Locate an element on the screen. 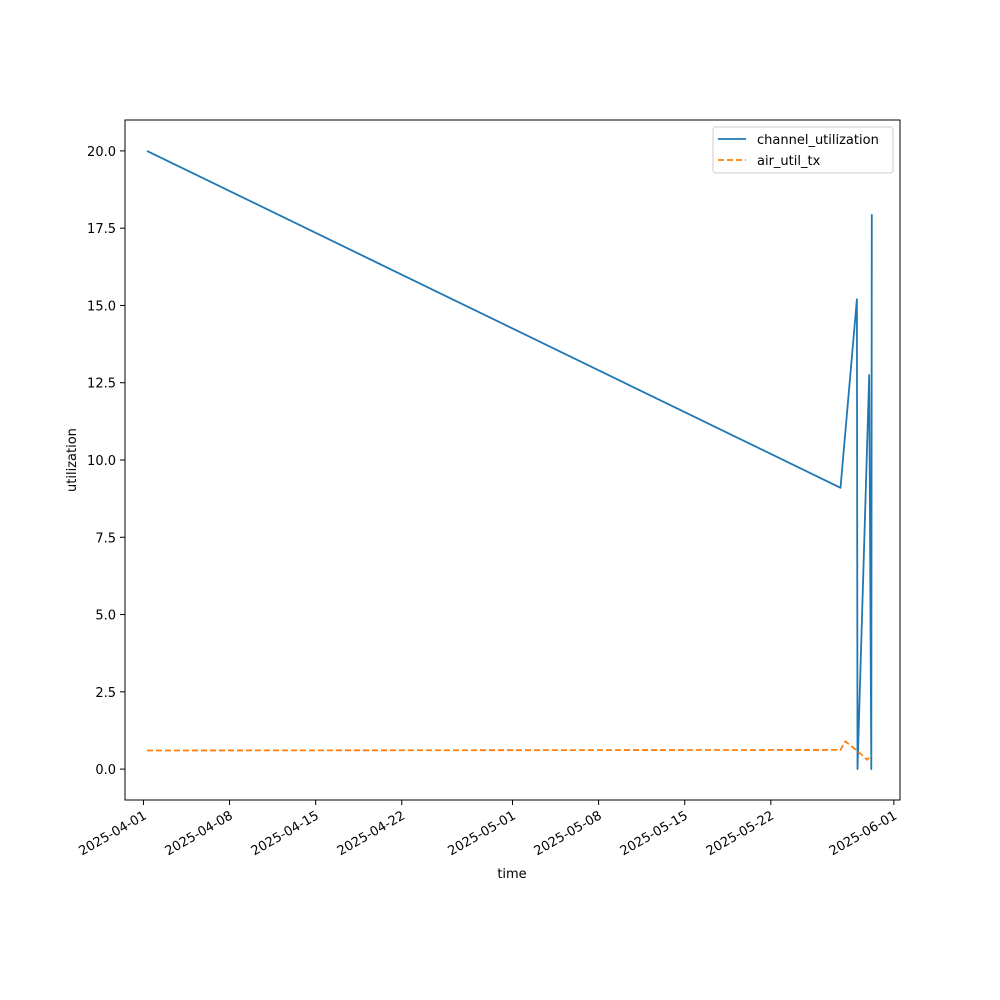 This screenshot has width=1000, height=1000. y-tick-label: 17.5 is located at coordinates (101, 229).